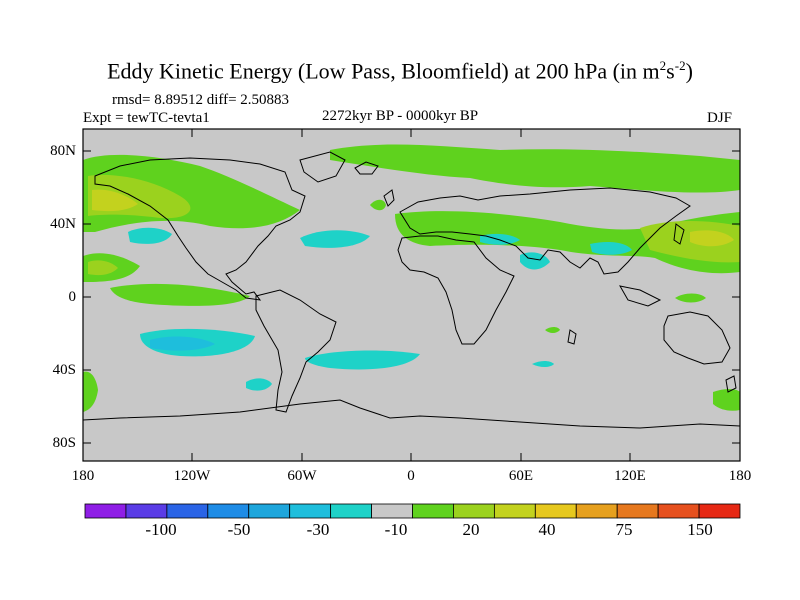 This screenshot has height=600, width=800. Describe the element at coordinates (161, 529) in the screenshot. I see `colorbar-label: -100` at that location.